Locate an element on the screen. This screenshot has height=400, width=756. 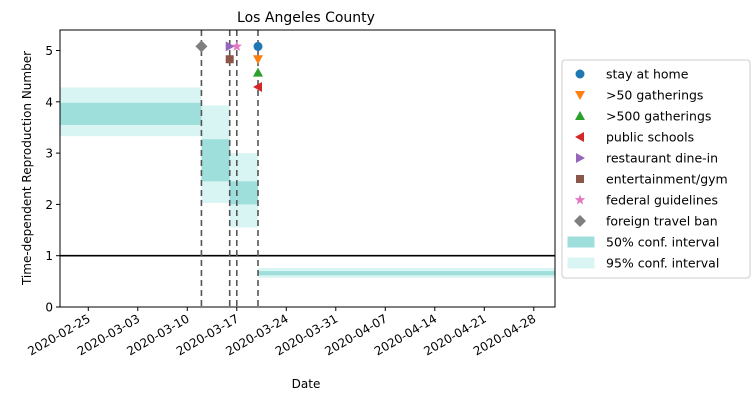
legend-label: restaurant dine-in is located at coordinates (662, 158).